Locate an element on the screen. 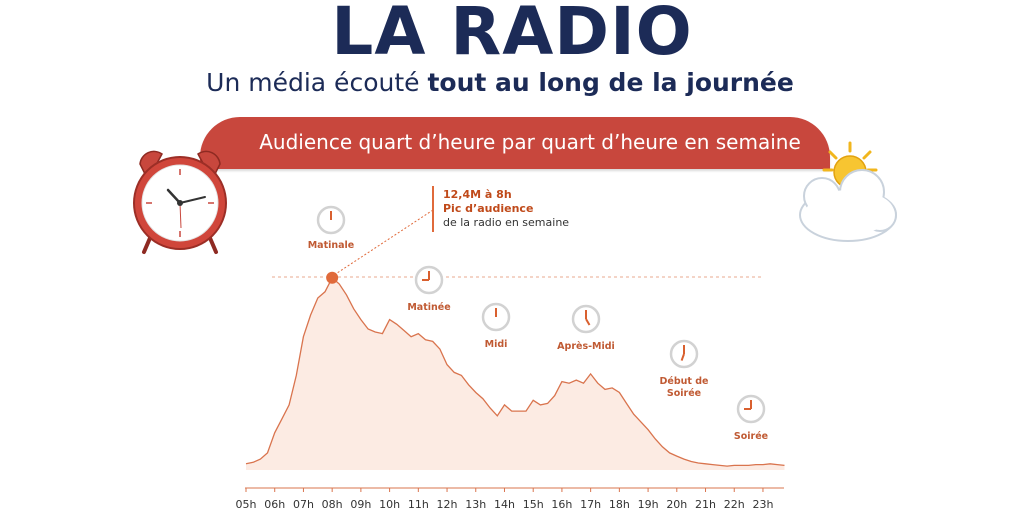 This screenshot has width=1024, height=516. period-label: Matinale is located at coordinates (331, 245).